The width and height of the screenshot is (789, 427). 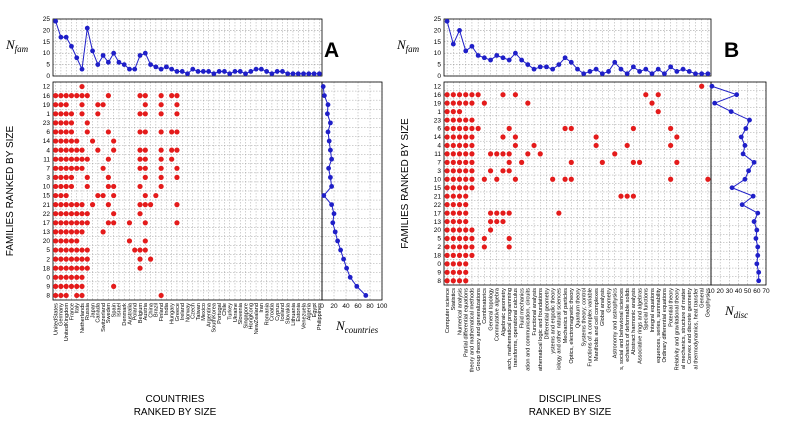 What do you see at coordinates (47, 105) in the screenshot?
I see `family-tick-label: 19` at bounding box center [47, 105].